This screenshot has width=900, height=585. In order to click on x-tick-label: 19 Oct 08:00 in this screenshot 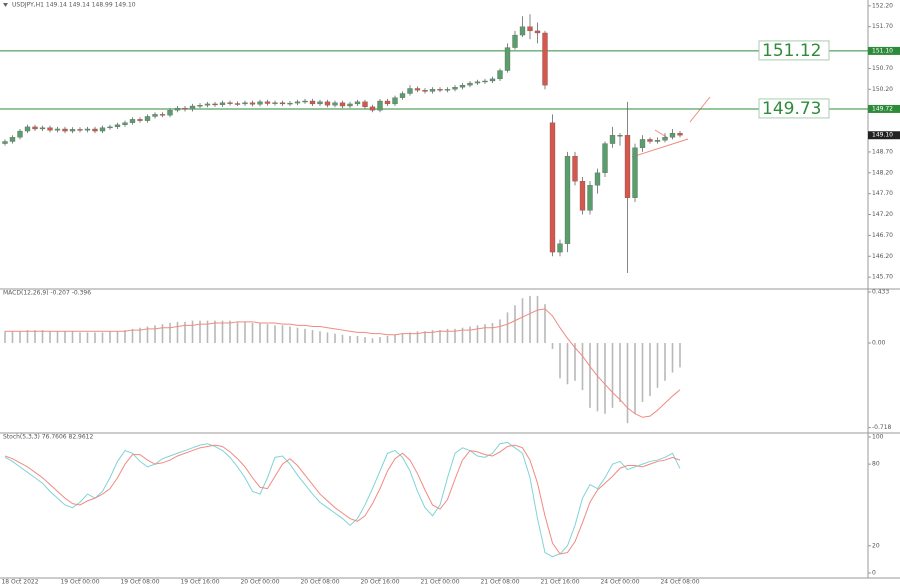, I will do `click(139, 582)`.